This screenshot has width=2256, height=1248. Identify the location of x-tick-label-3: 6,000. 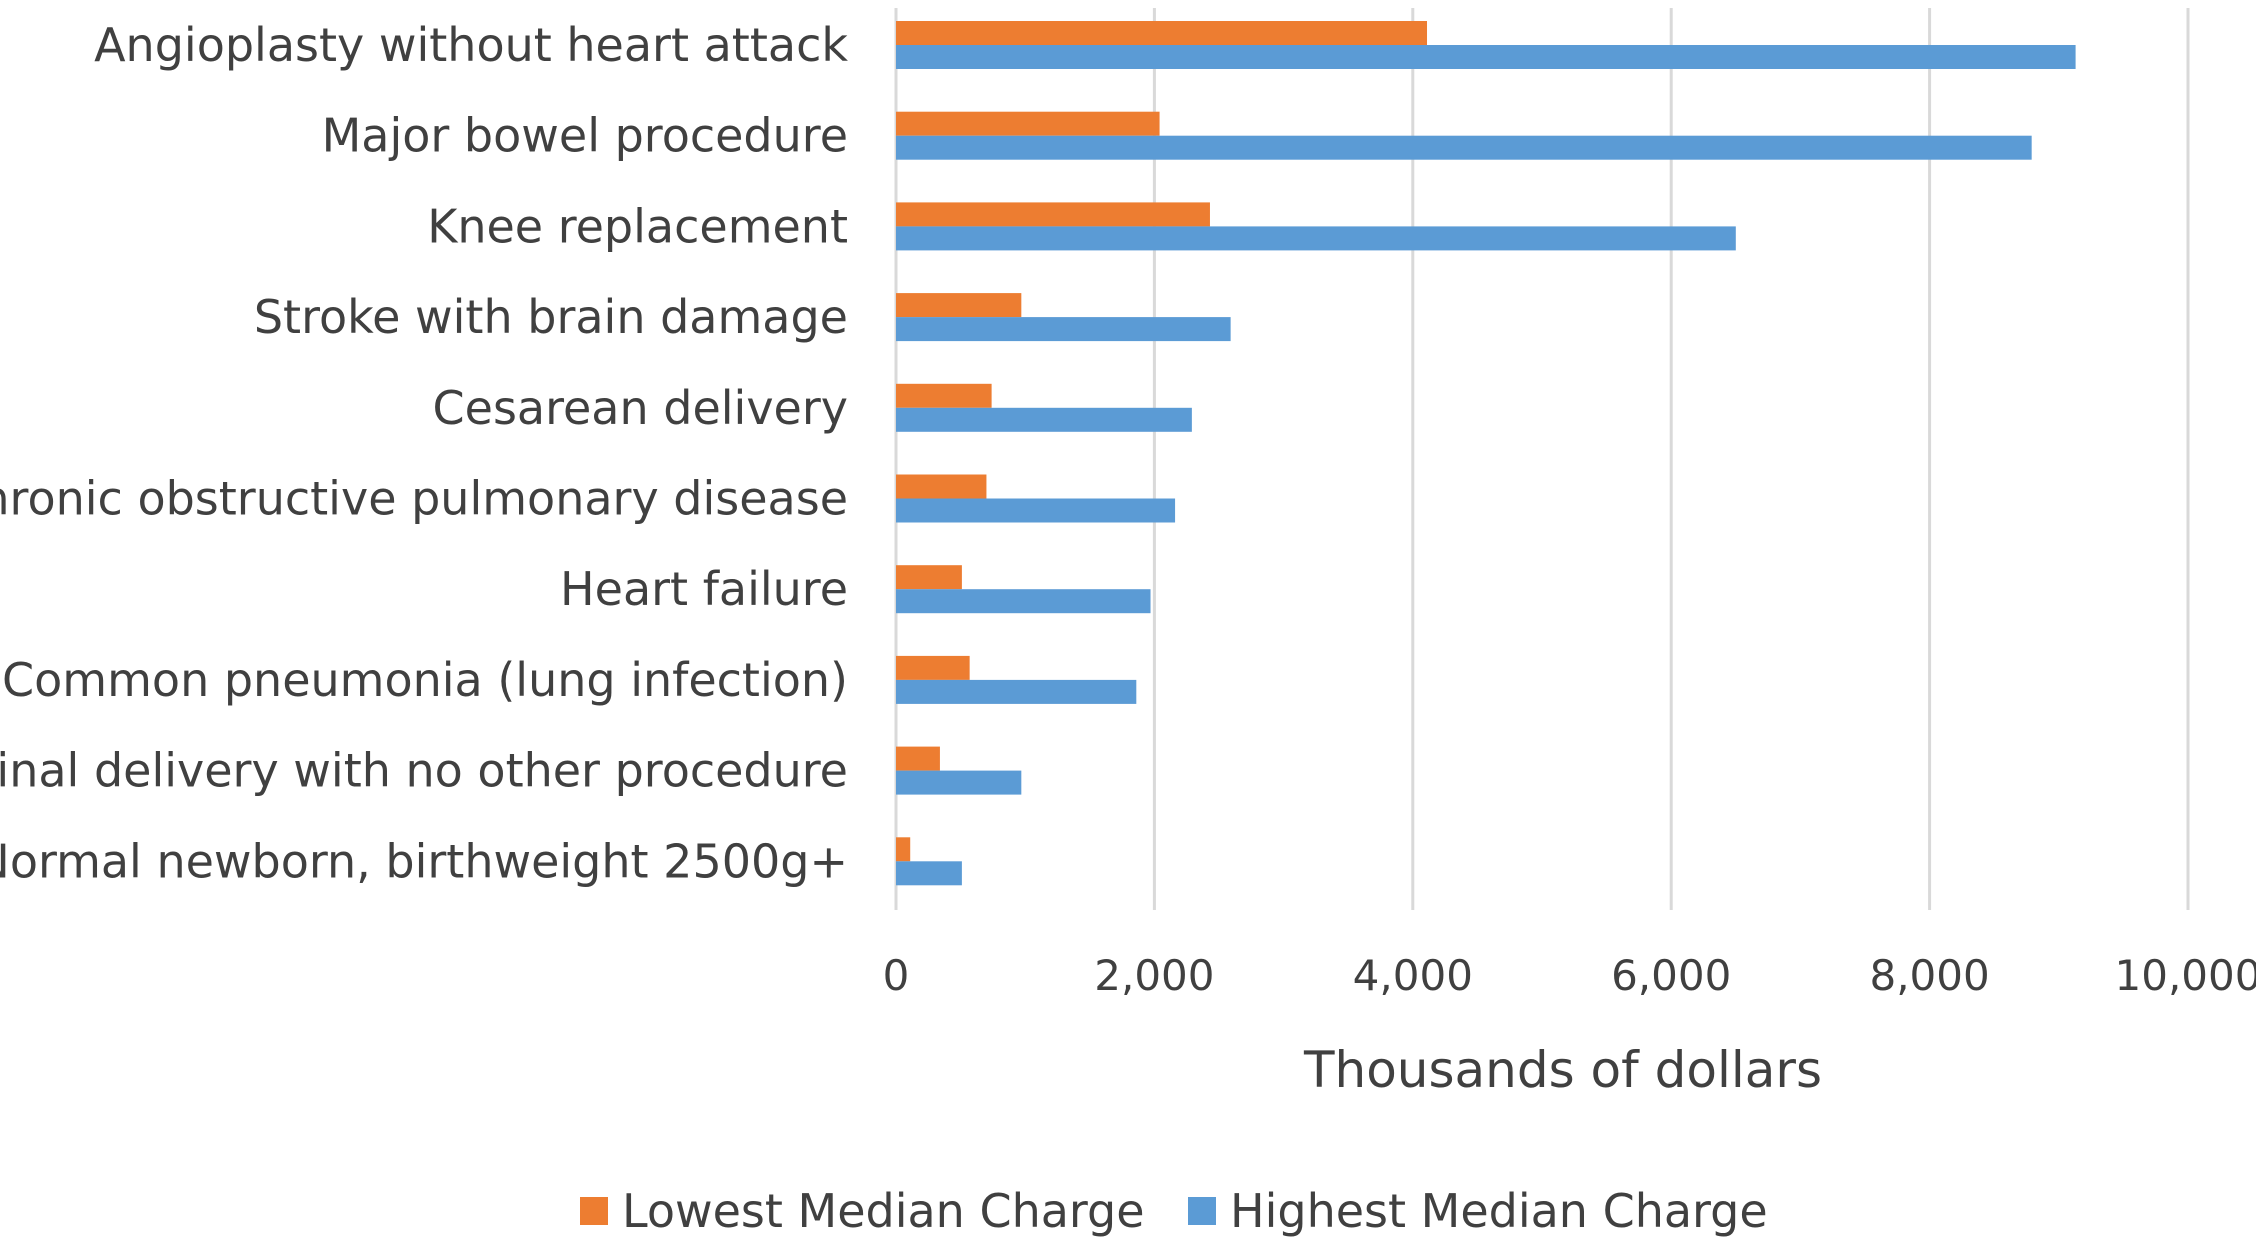
(1671, 975).